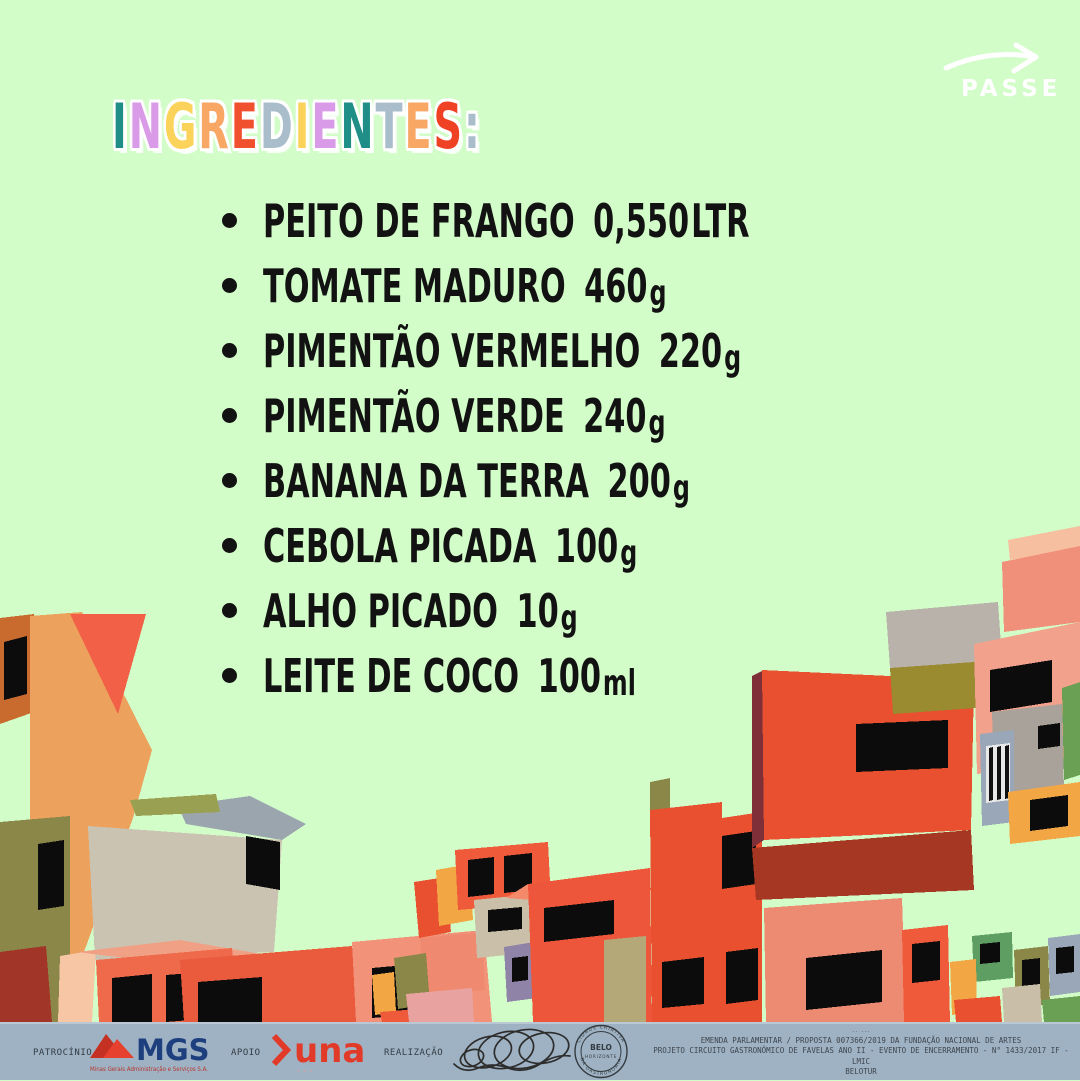 Image resolution: width=1080 pixels, height=1081 pixels. What do you see at coordinates (426, 480) in the screenshot?
I see `ingredient-name: BANANA DA TERRA` at bounding box center [426, 480].